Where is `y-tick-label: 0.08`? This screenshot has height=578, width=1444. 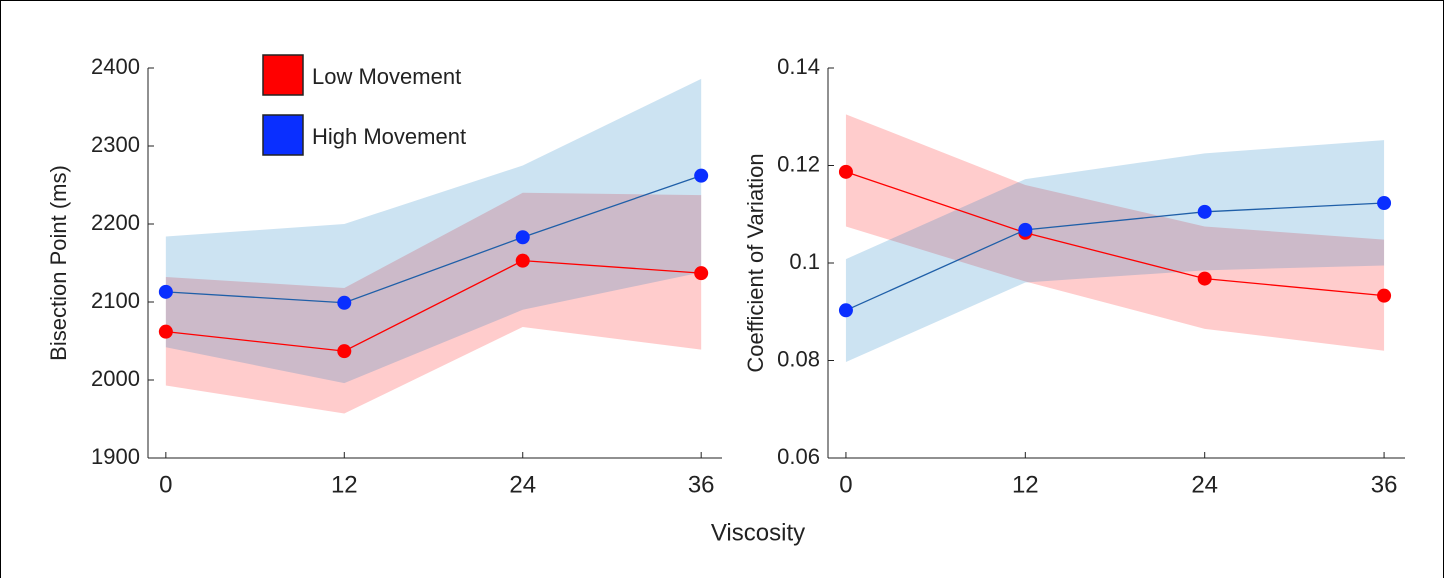 y-tick-label: 0.08 is located at coordinates (798, 358).